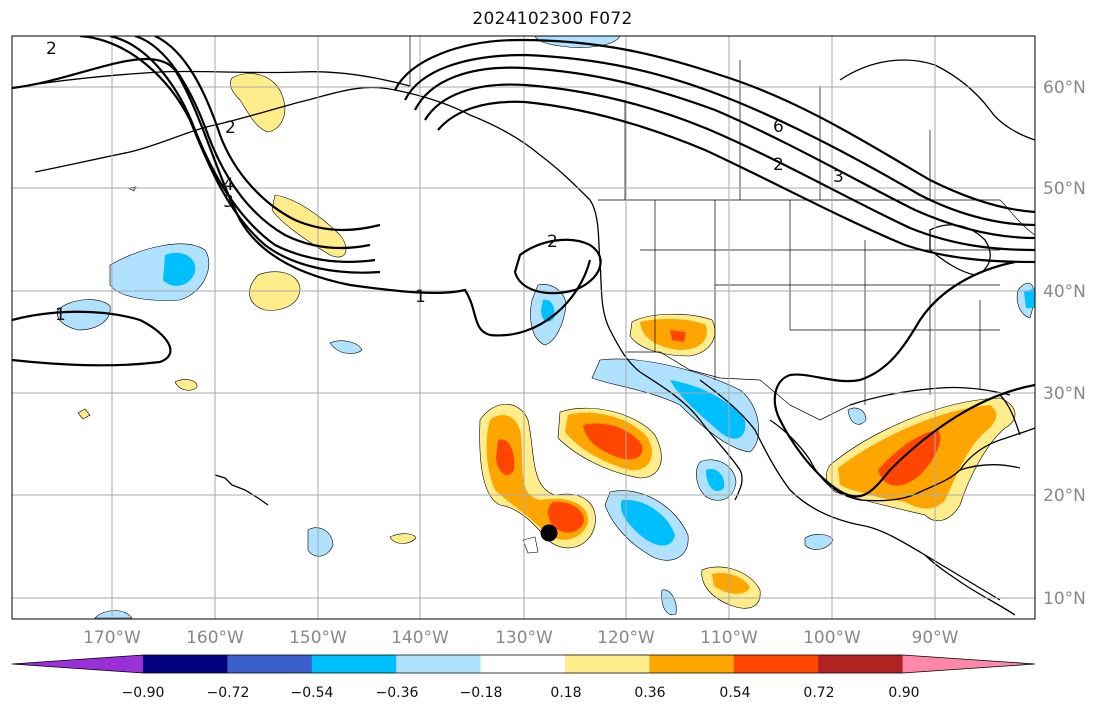  What do you see at coordinates (113, 614) in the screenshot?
I see `anomaly-negative-bottom` at bounding box center [113, 614].